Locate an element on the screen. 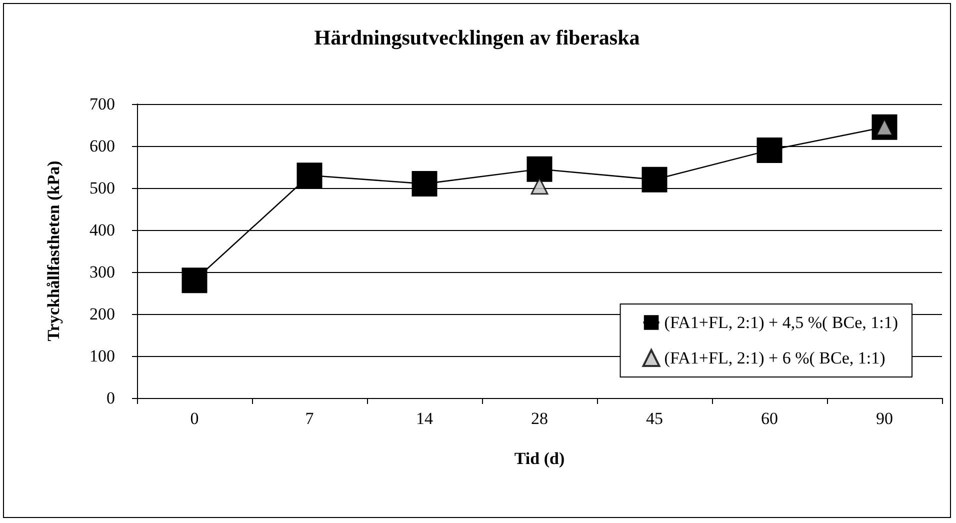  x-axis-title: Tid (d) is located at coordinates (539, 458).